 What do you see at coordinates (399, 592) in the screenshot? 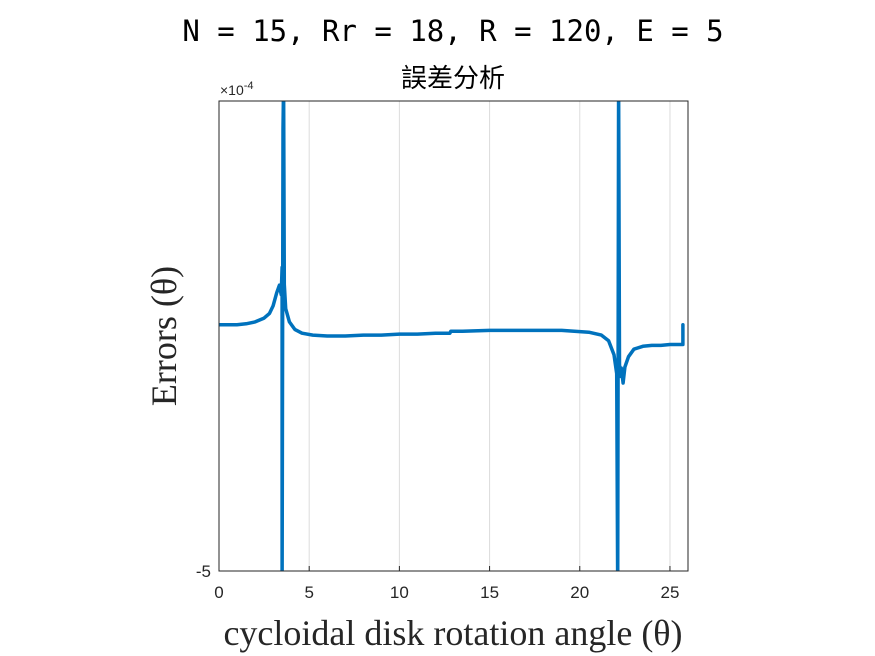
I see `x-tick-label: 10` at bounding box center [399, 592].